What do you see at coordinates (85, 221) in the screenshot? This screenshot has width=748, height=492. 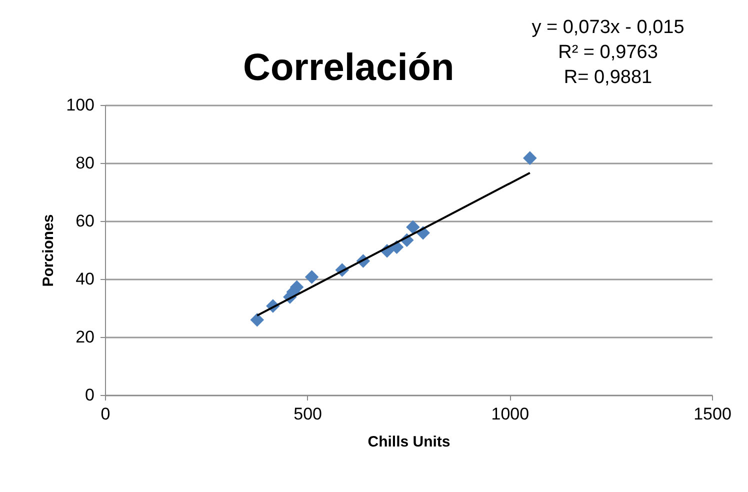 I see `y-tick-label: 60` at bounding box center [85, 221].